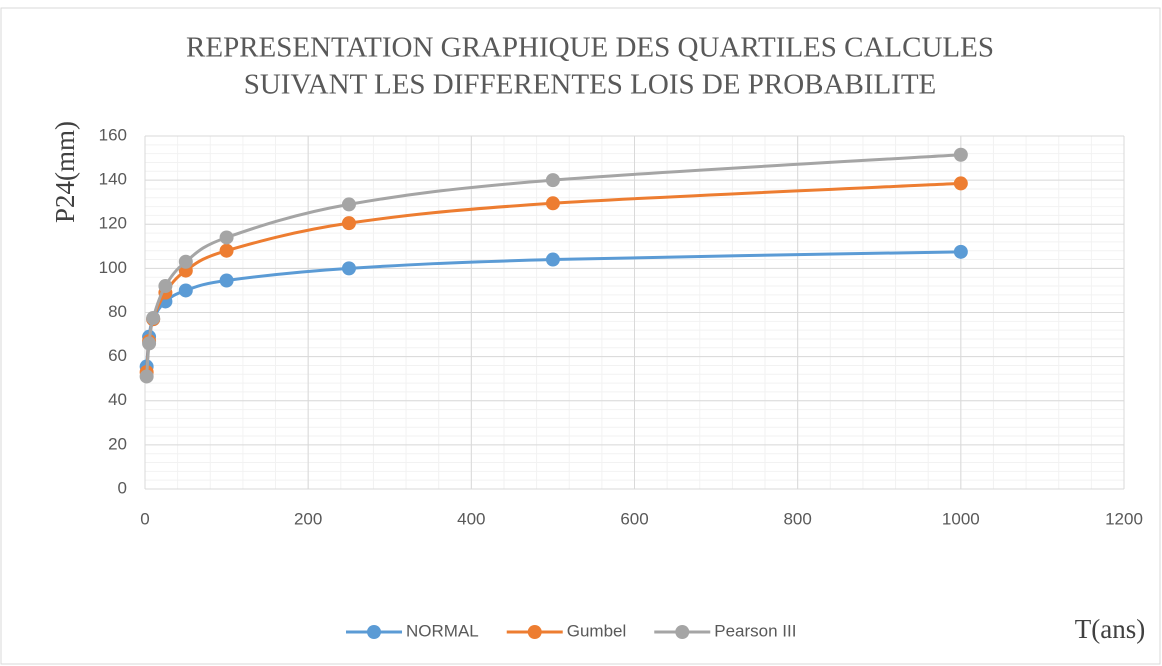  Describe the element at coordinates (117, 443) in the screenshot. I see `y-tick-label: 20` at that location.